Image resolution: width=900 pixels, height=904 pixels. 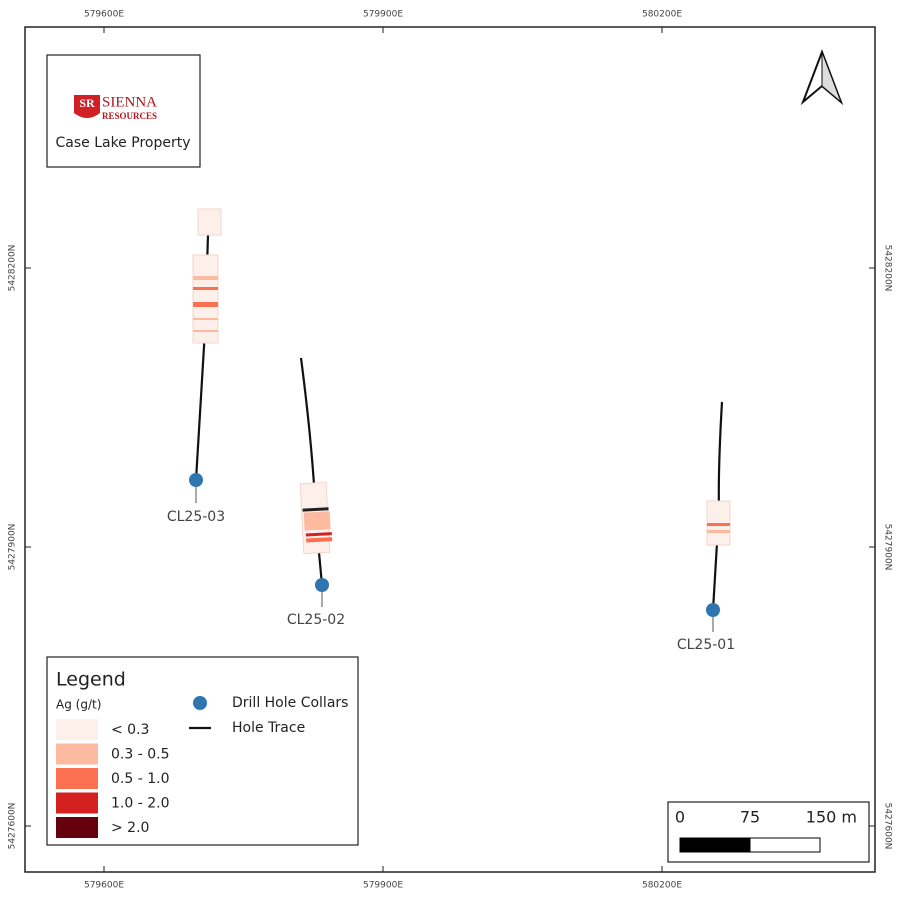 What do you see at coordinates (140, 804) in the screenshot?
I see `legend-class-label: 1.0 - 2.0` at bounding box center [140, 804].